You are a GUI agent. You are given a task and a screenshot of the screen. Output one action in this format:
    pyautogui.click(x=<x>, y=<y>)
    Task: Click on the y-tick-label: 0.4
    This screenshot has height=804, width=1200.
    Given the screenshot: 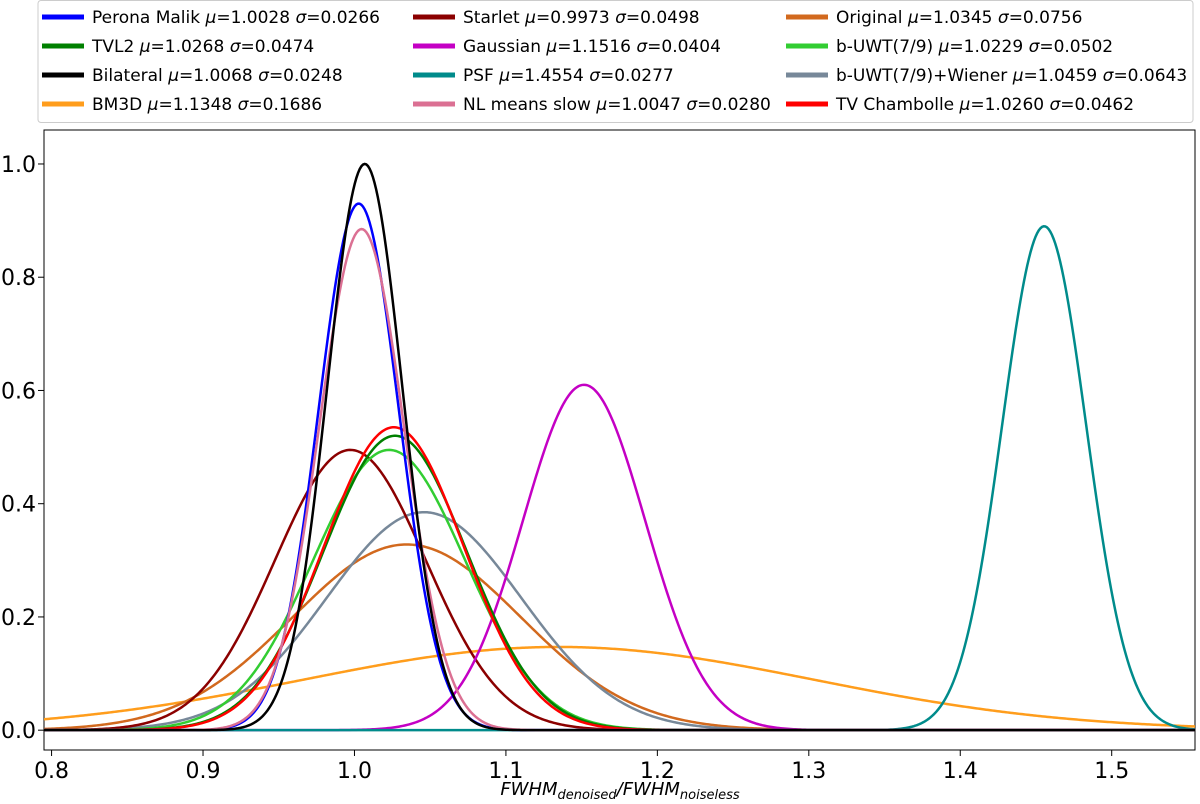 What is the action you would take?
    pyautogui.click(x=18, y=505)
    